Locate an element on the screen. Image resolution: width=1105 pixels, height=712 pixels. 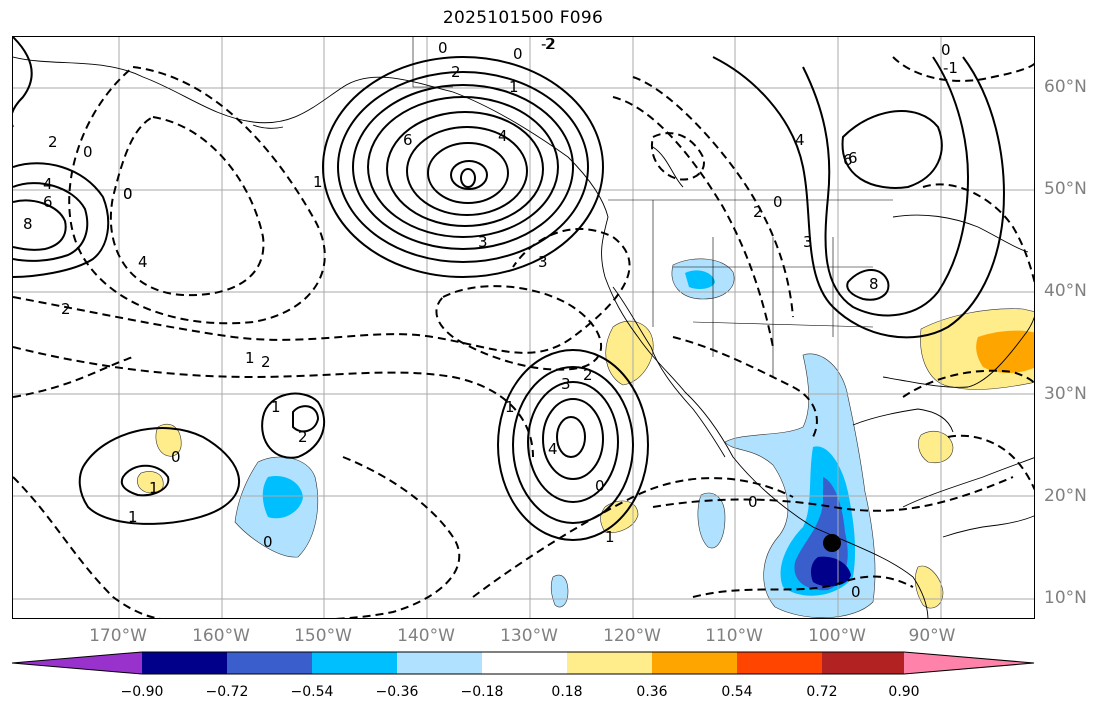
lon-label-140w: 140°W is located at coordinates (426, 636).